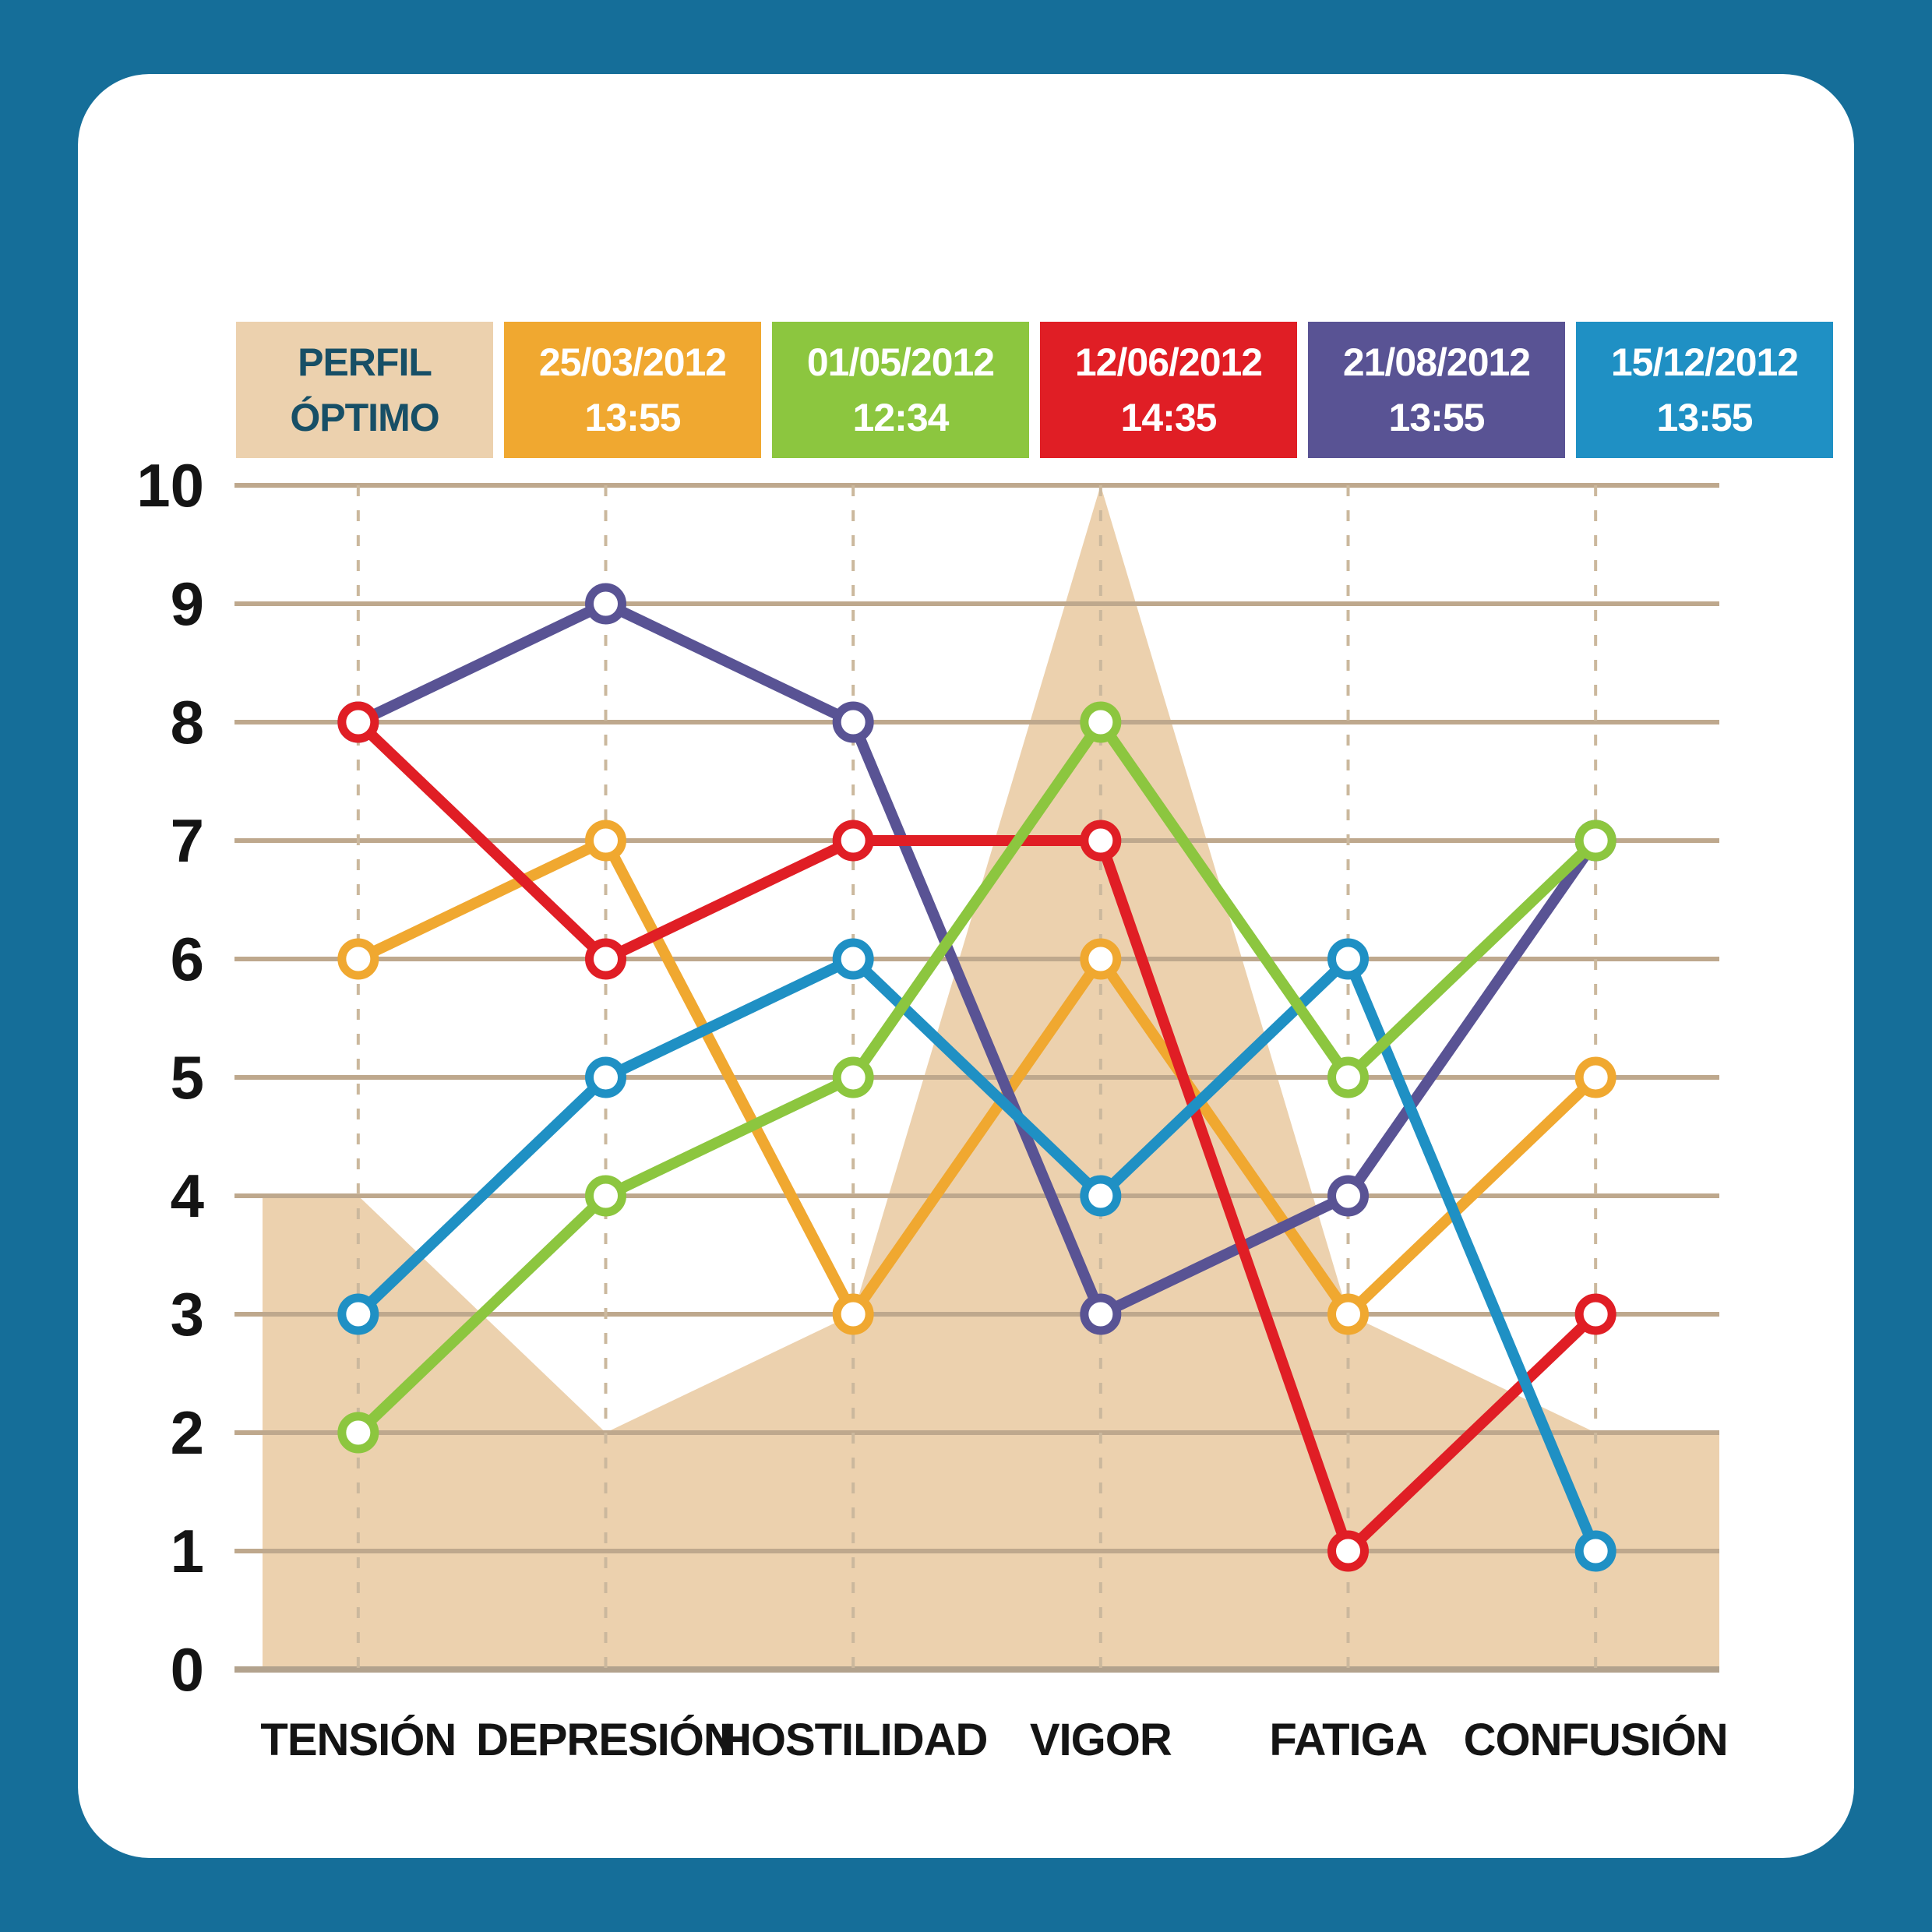  Describe the element at coordinates (605, 1740) in the screenshot. I see `x-axis-category-label-1: DEPRESIÓN` at that location.